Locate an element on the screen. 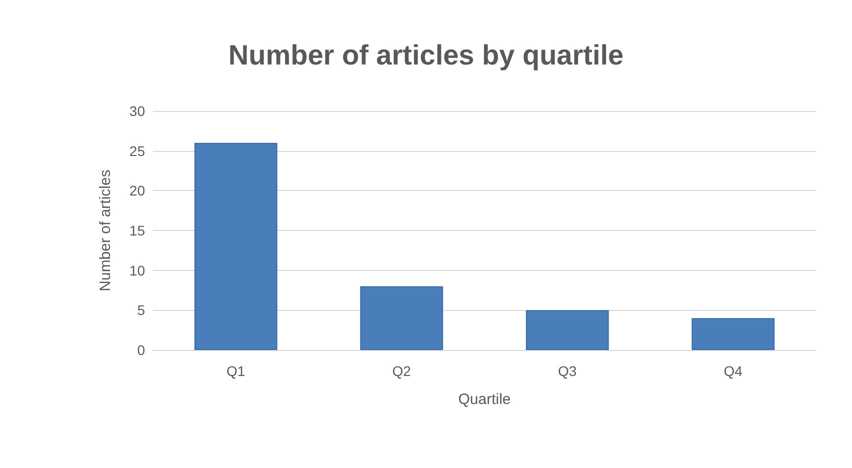 This screenshot has width=852, height=468. y-tick-label: 10 is located at coordinates (137, 270).